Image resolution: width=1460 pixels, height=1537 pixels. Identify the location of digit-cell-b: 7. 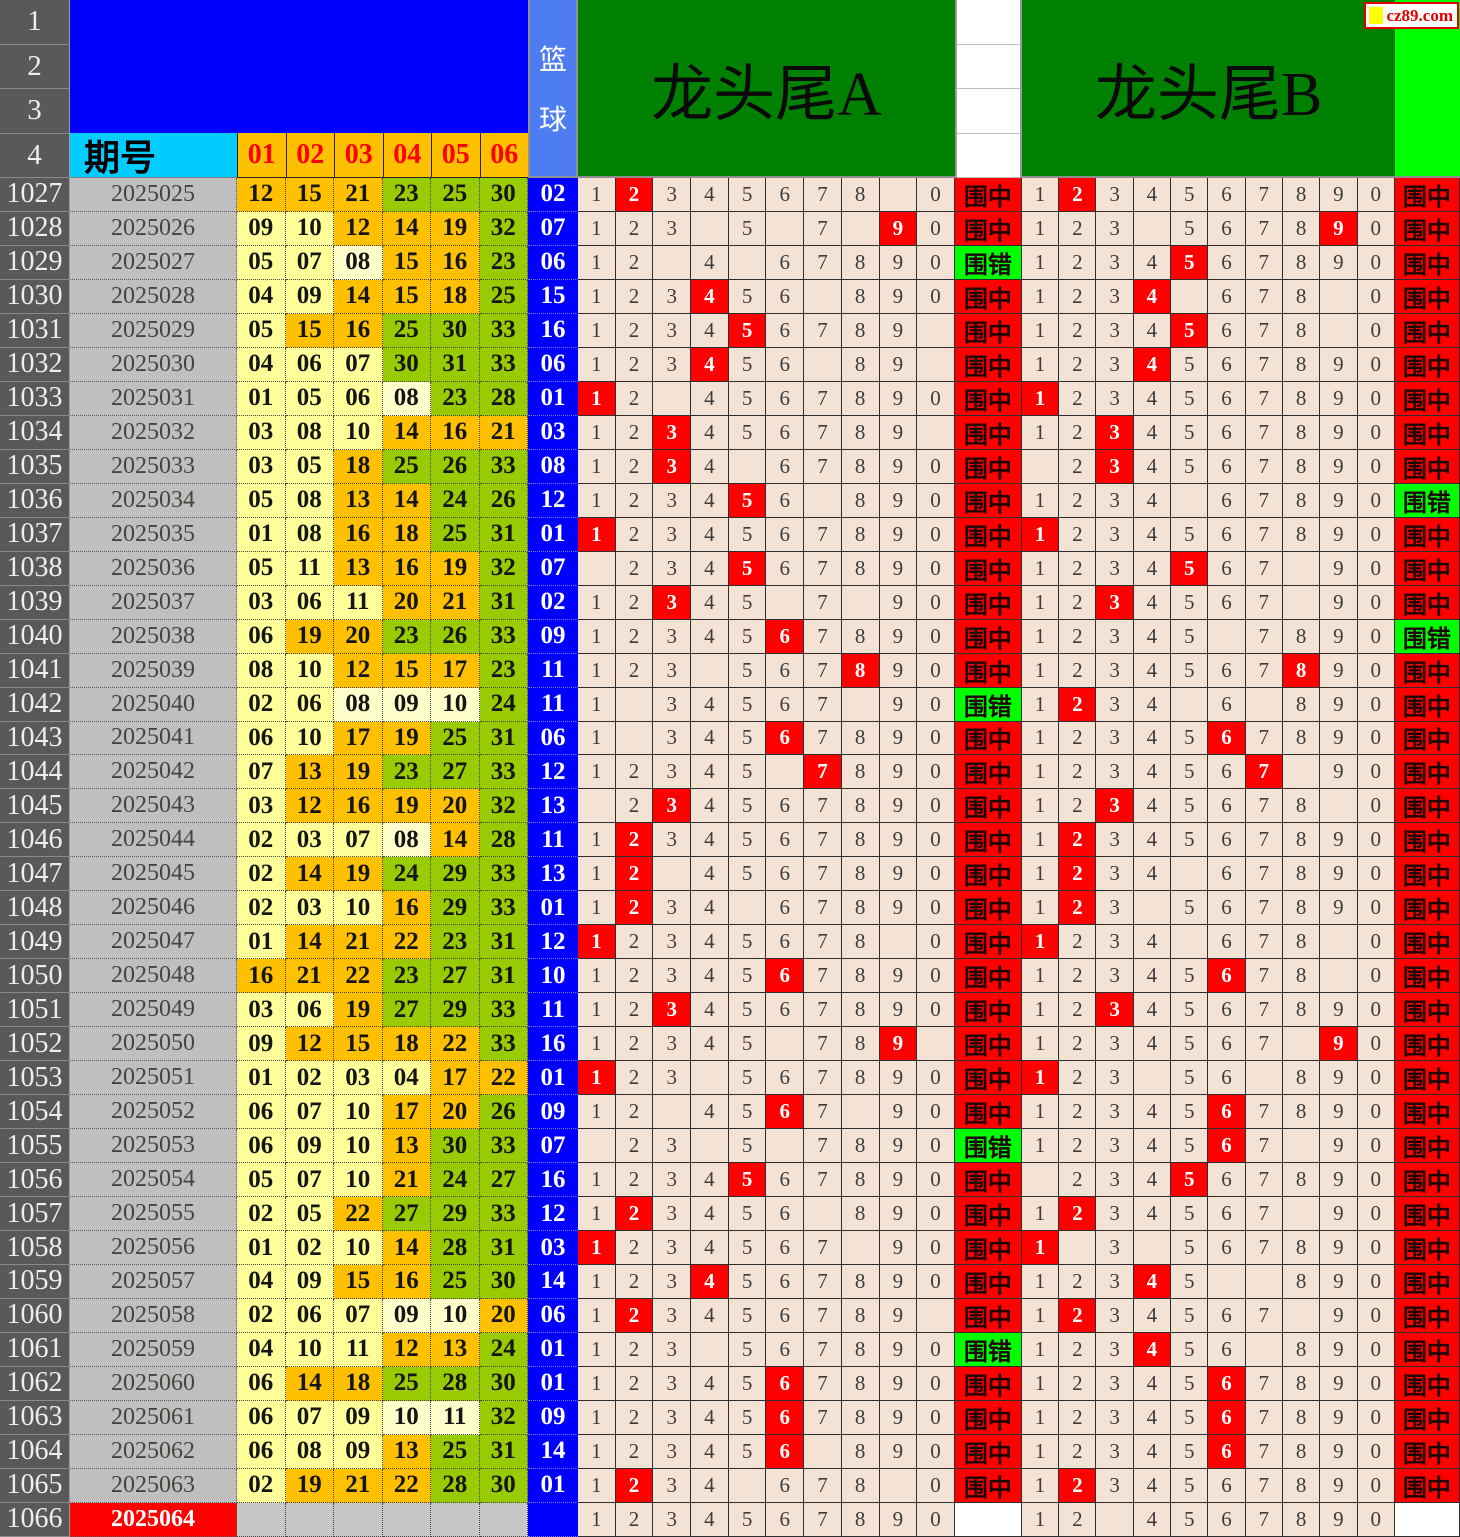
(1264, 398).